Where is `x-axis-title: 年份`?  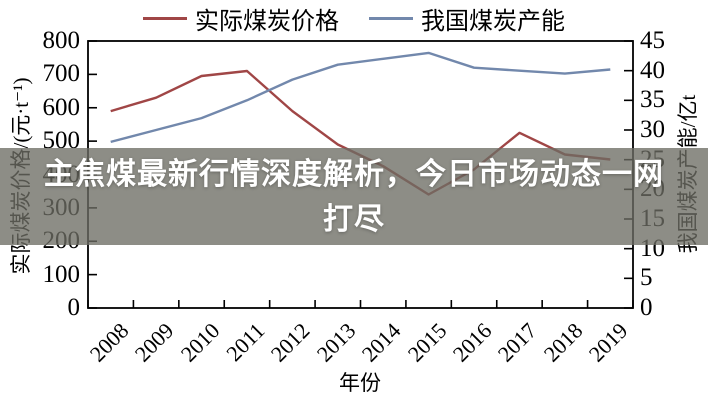
x-axis-title: 年份 is located at coordinates (360, 383).